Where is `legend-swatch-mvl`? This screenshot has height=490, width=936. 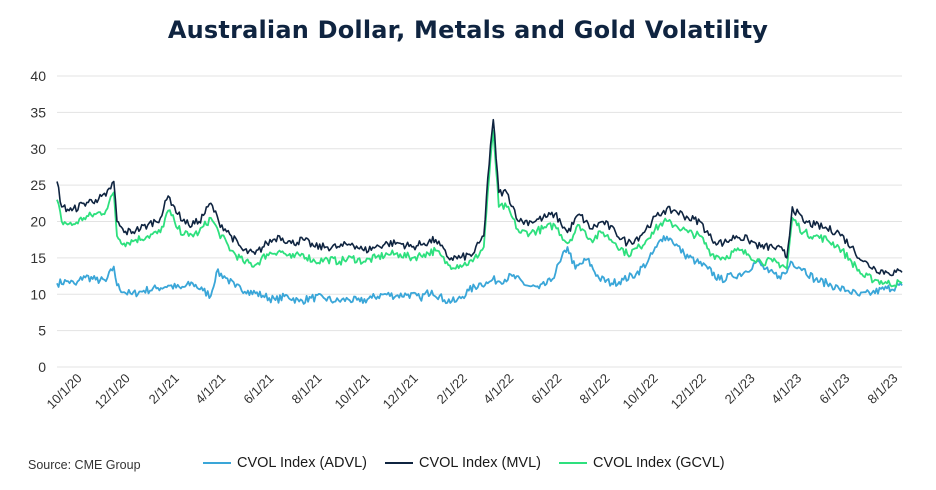 legend-swatch-mvl is located at coordinates (399, 463).